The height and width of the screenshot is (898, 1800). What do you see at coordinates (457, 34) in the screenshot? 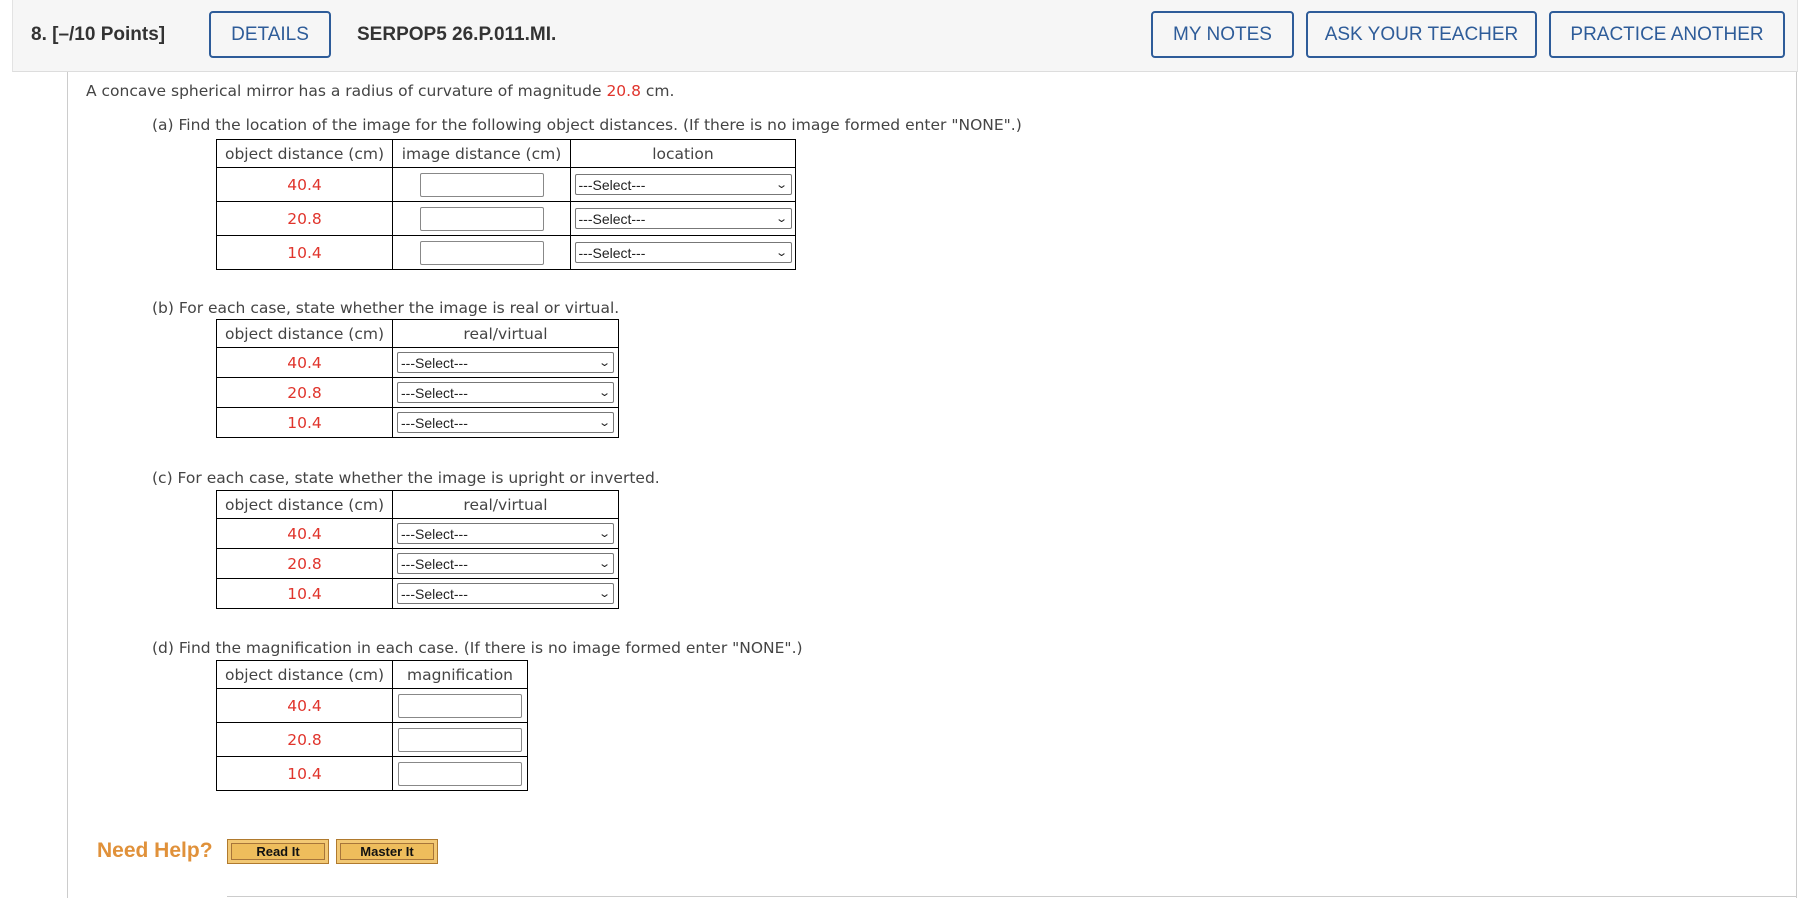
I see `problem-code: SERPOP5 26.P.011.MI.` at bounding box center [457, 34].